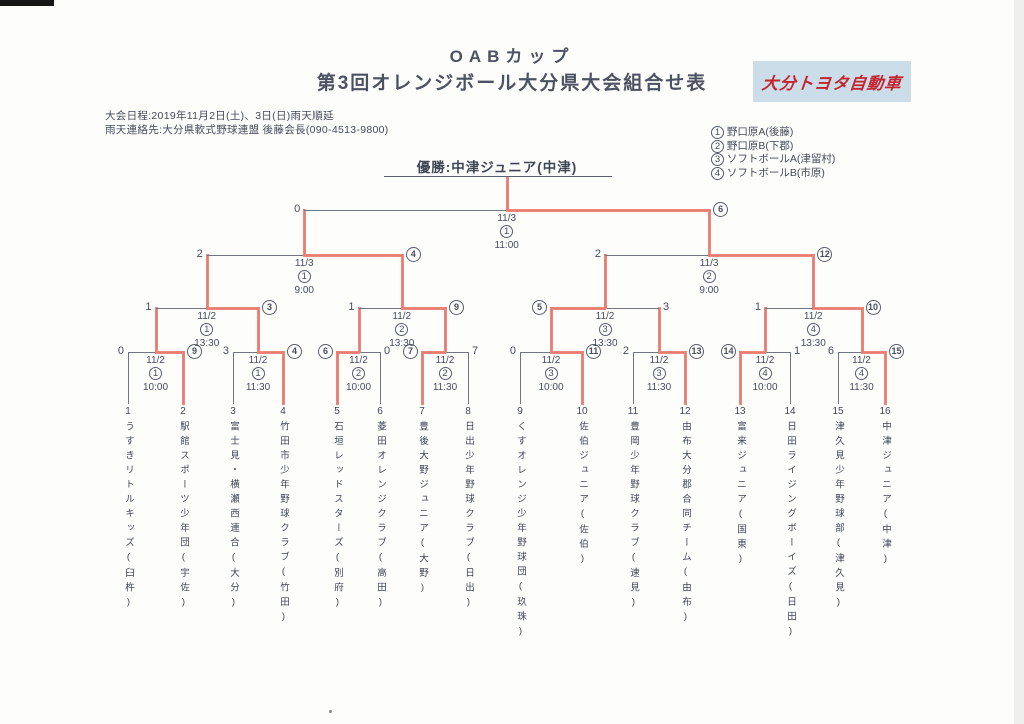  I want to click on winning-score-circled: 4, so click(294, 351).